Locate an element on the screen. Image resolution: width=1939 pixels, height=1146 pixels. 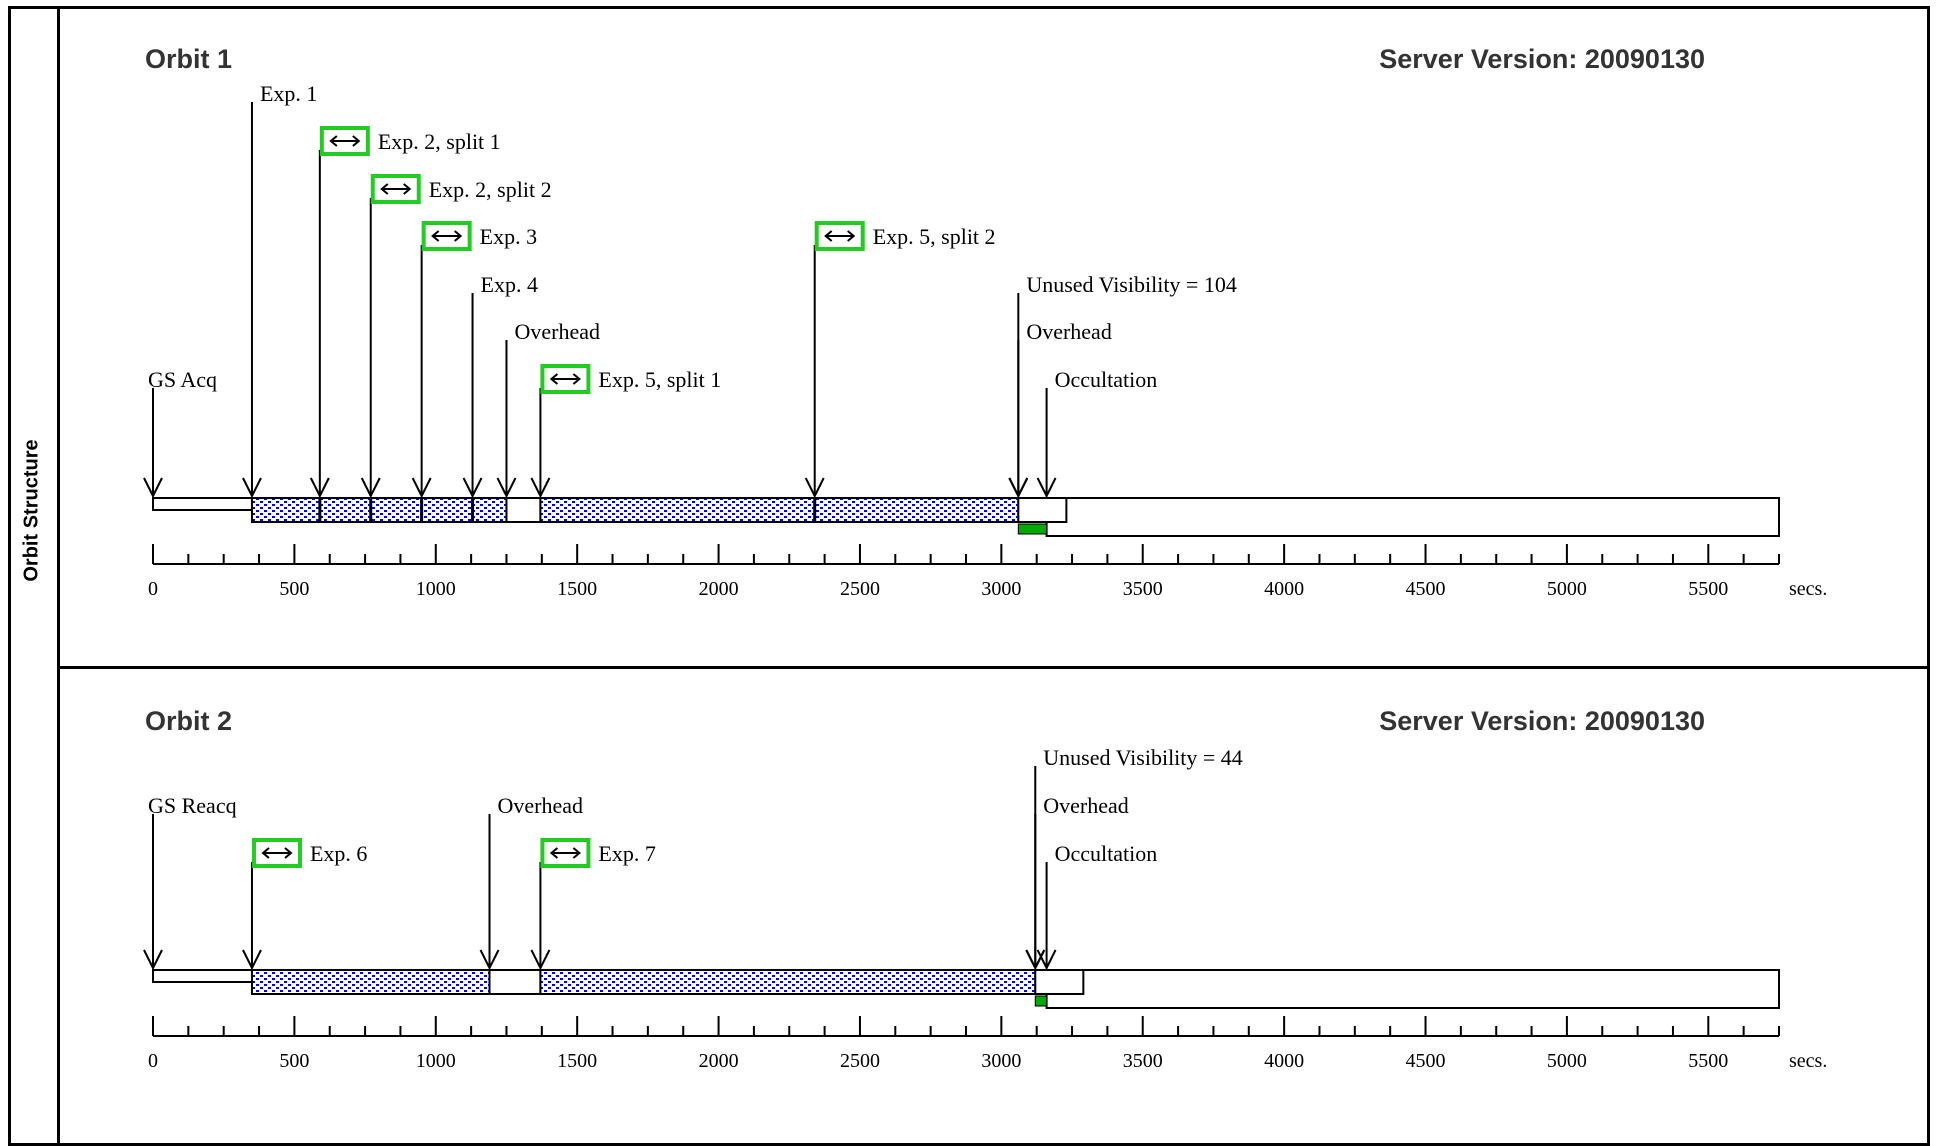
annotation-label: Exp. 2, split 1 is located at coordinates (439, 141).